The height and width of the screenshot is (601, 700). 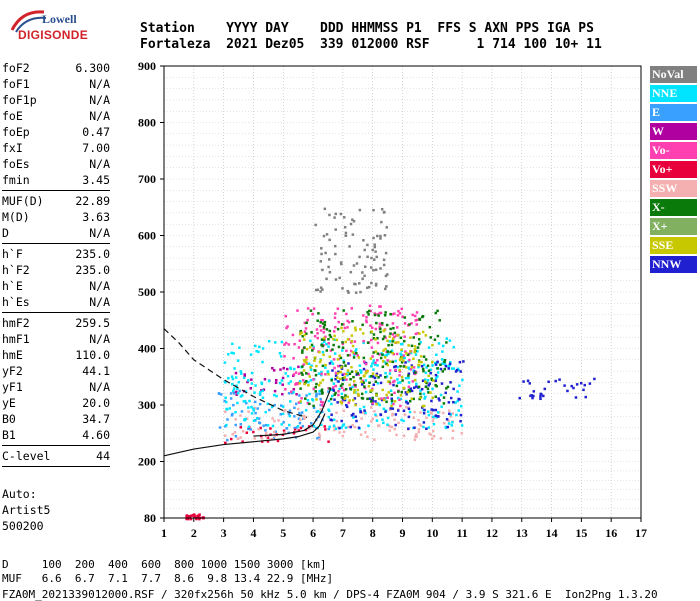 What do you see at coordinates (56, 355) in the screenshot?
I see `param-row: hmE 110.0` at bounding box center [56, 355].